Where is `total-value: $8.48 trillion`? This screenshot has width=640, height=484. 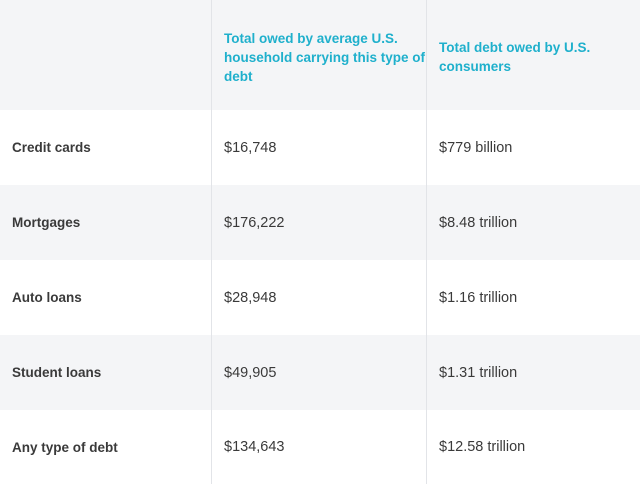
total-value: $8.48 trillion is located at coordinates (533, 222).